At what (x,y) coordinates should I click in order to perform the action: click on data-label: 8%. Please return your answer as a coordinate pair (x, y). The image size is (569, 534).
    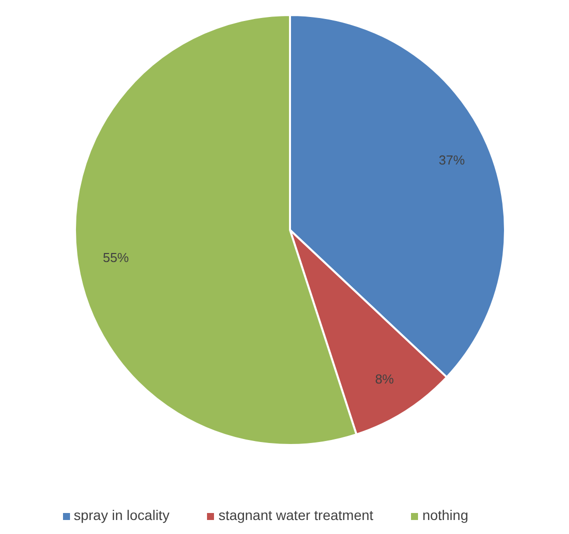
    Looking at the image, I should click on (384, 378).